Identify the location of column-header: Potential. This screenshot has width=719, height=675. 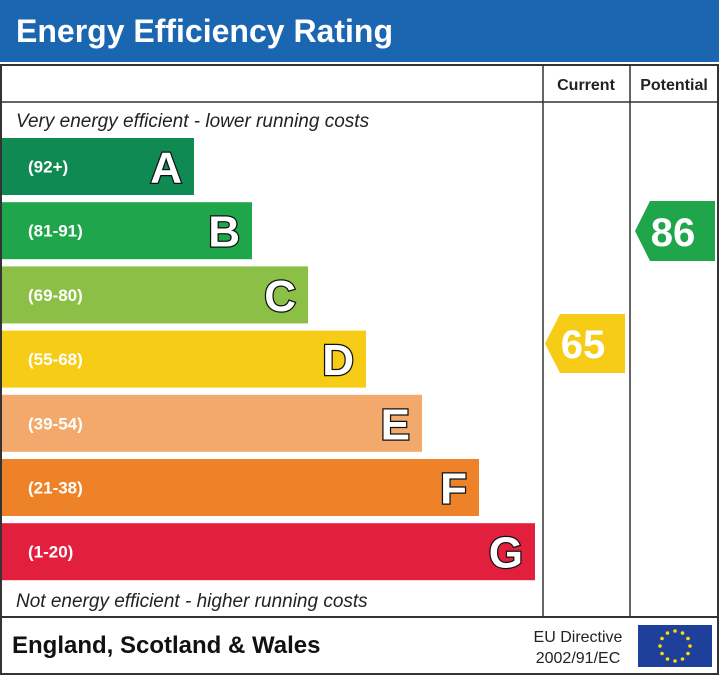
(674, 85).